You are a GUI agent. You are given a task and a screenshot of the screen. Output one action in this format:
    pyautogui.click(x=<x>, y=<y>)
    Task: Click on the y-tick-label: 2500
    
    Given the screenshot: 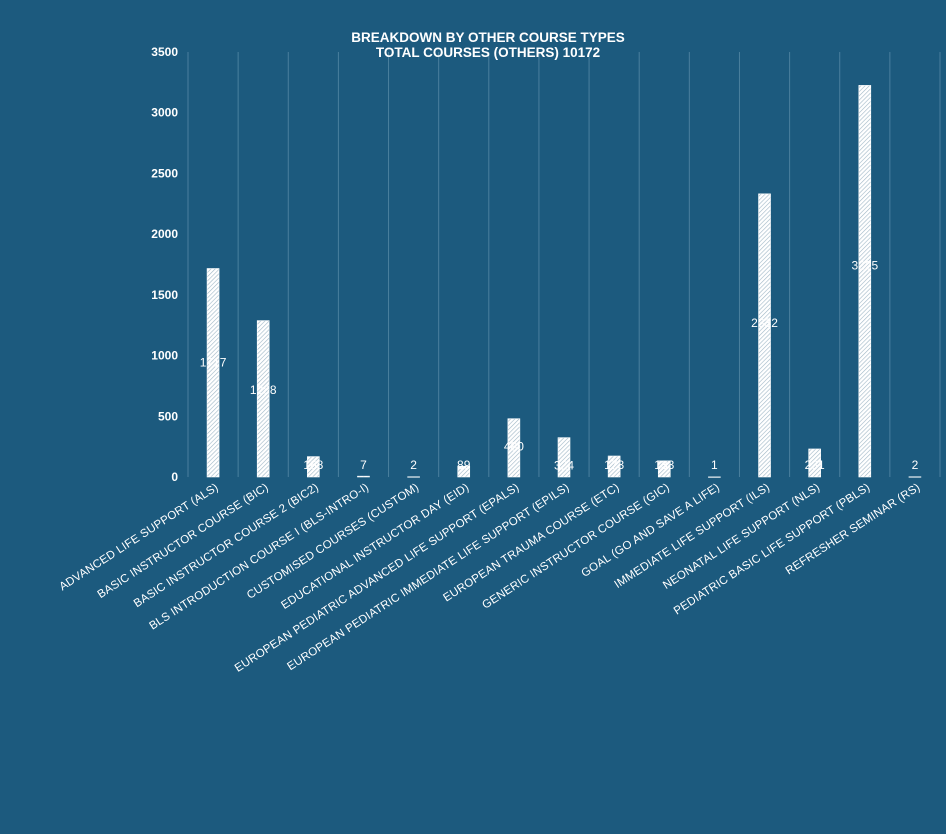 What is the action you would take?
    pyautogui.click(x=164, y=173)
    